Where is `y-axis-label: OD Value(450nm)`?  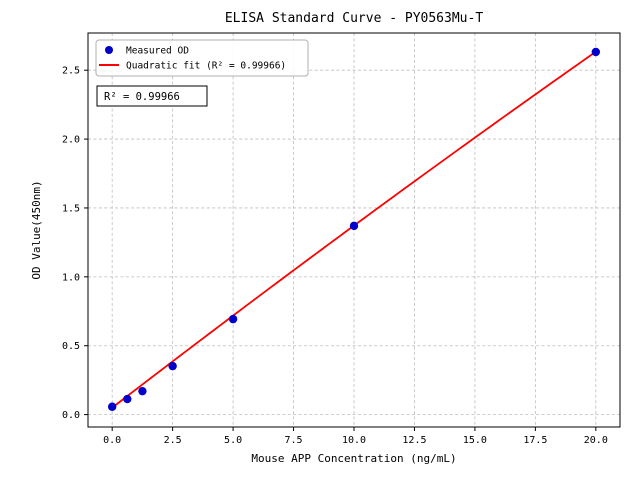 y-axis-label: OD Value(450nm) is located at coordinates (36, 229).